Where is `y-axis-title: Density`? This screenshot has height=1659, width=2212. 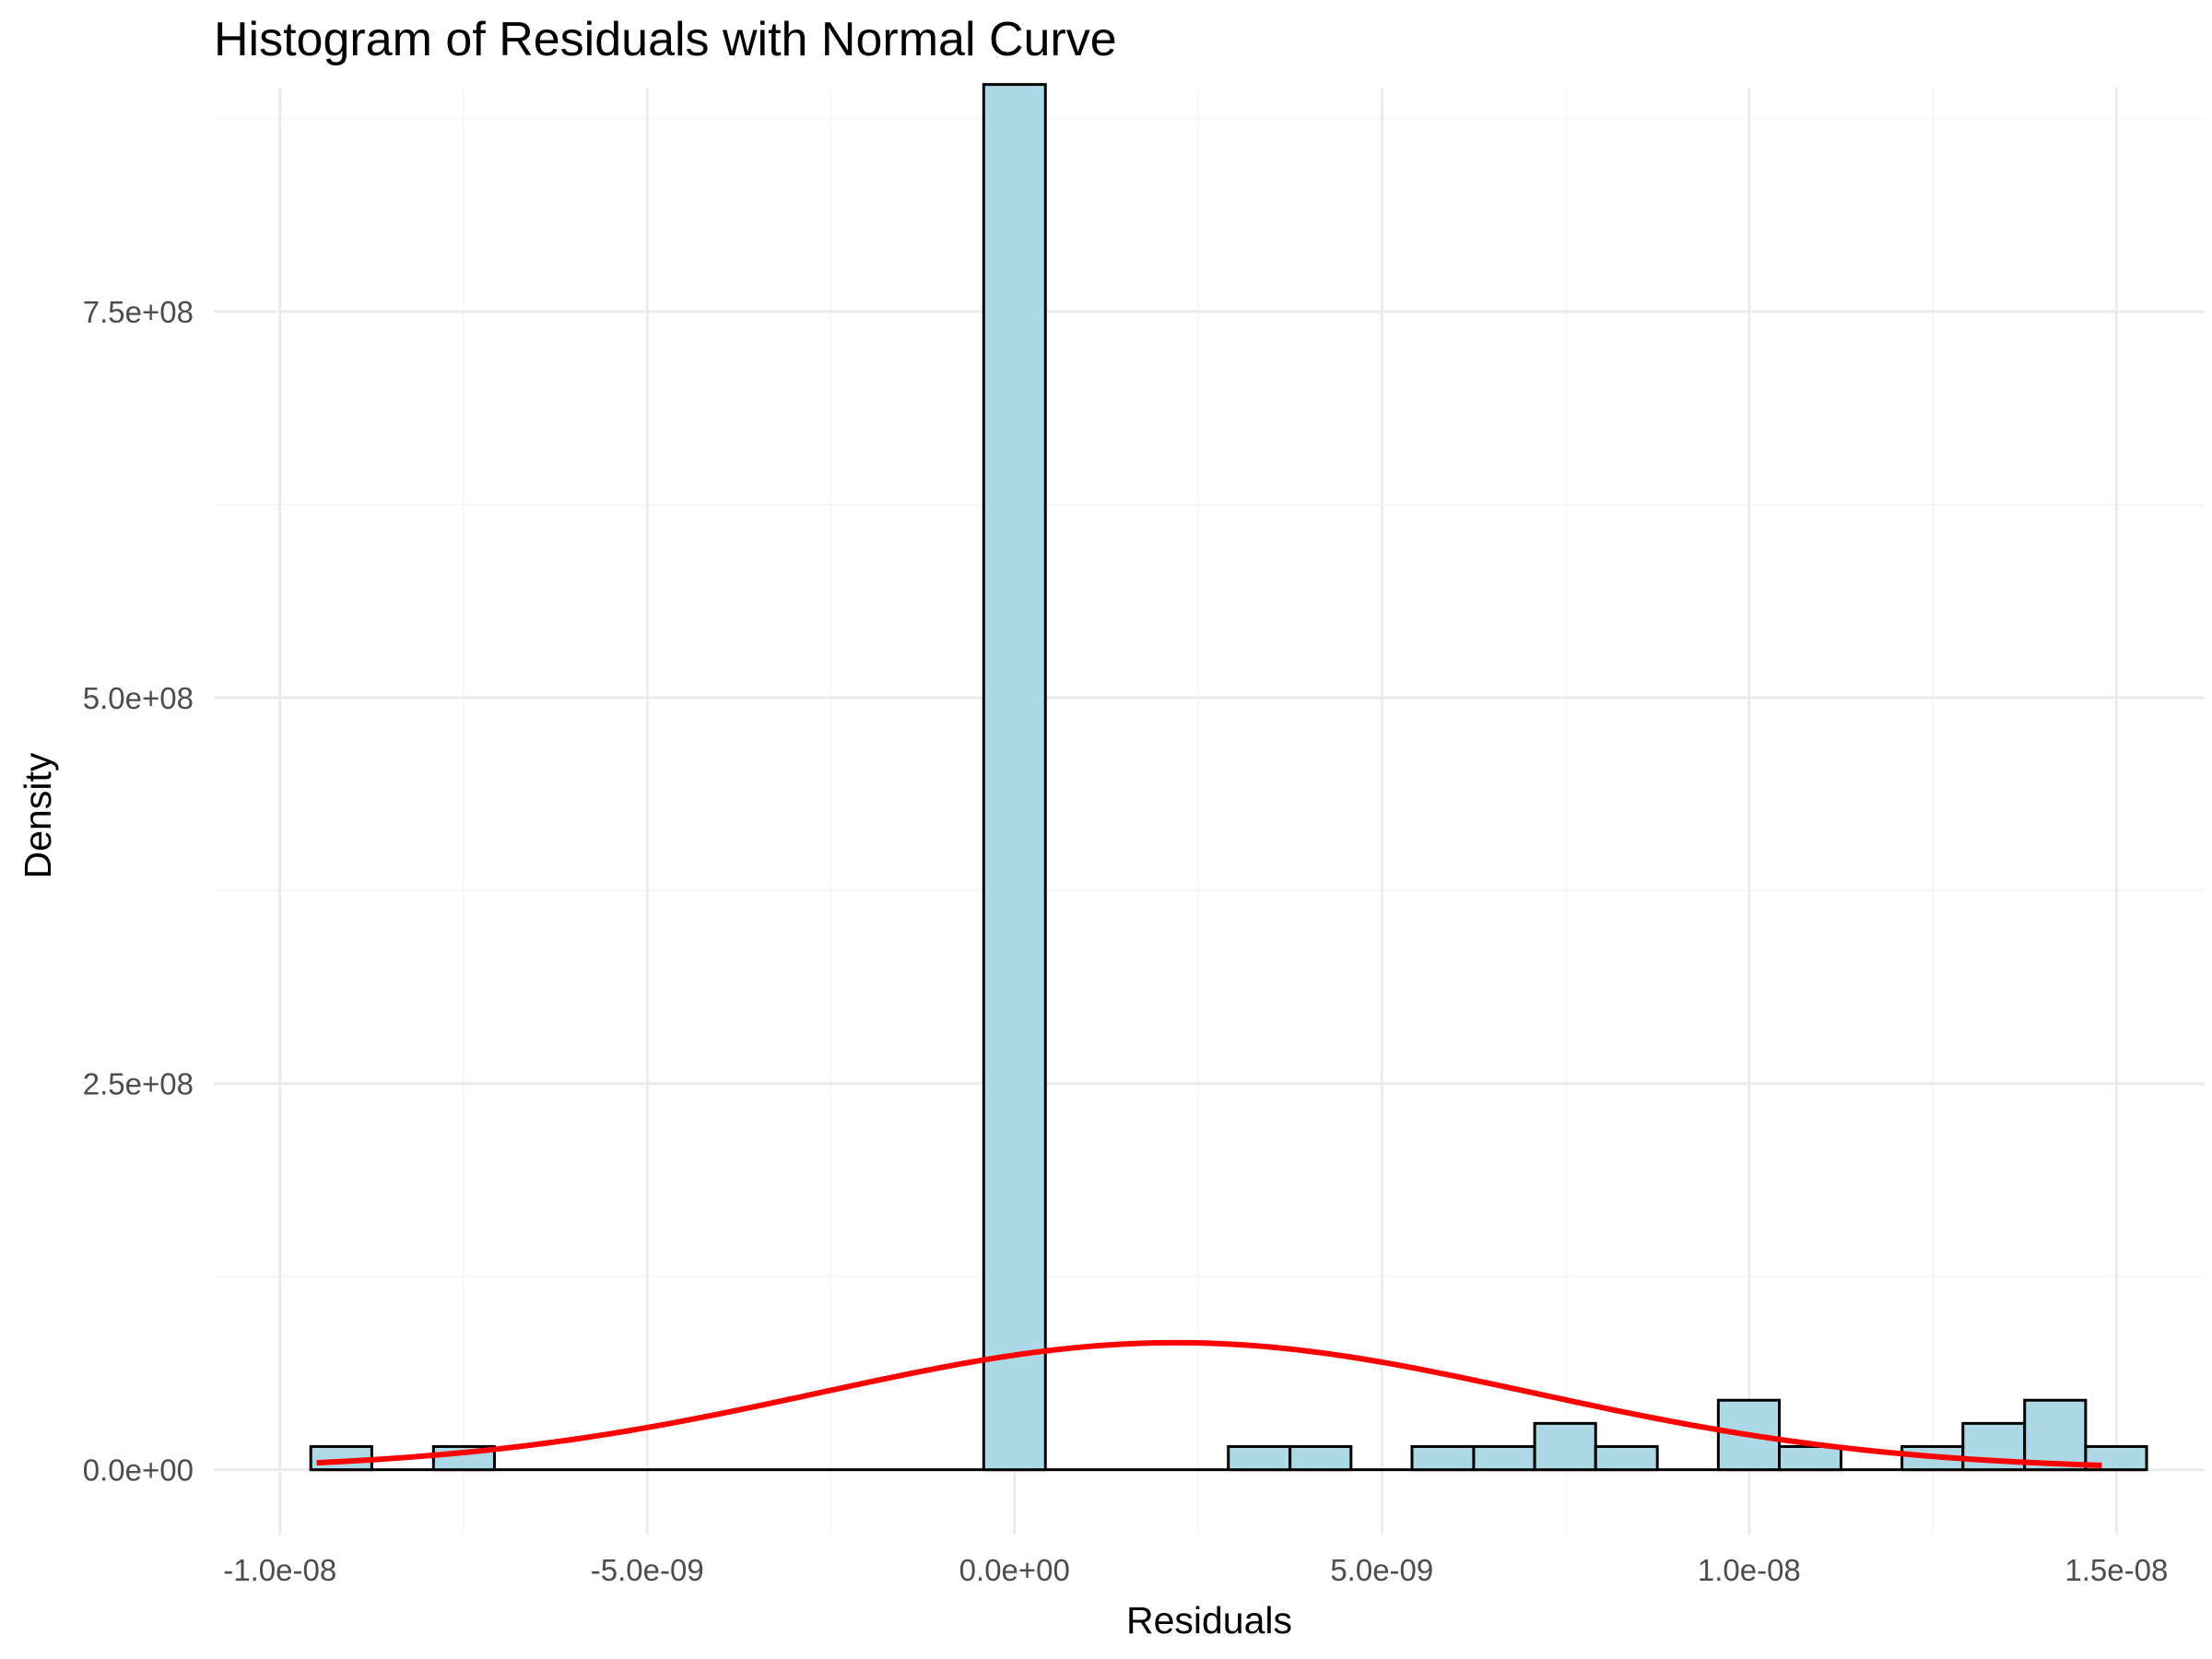
y-axis-title: Density is located at coordinates (38, 815).